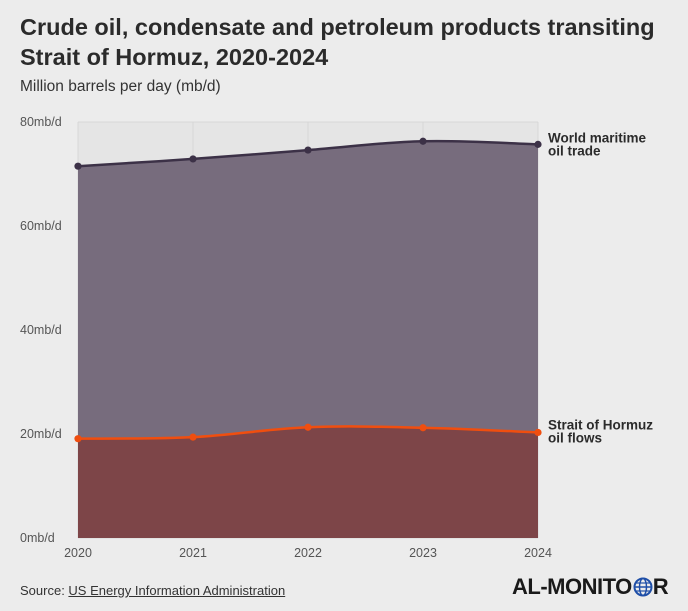 The image size is (688, 611). I want to click on logo-text-right: MONITO, so click(589, 586).